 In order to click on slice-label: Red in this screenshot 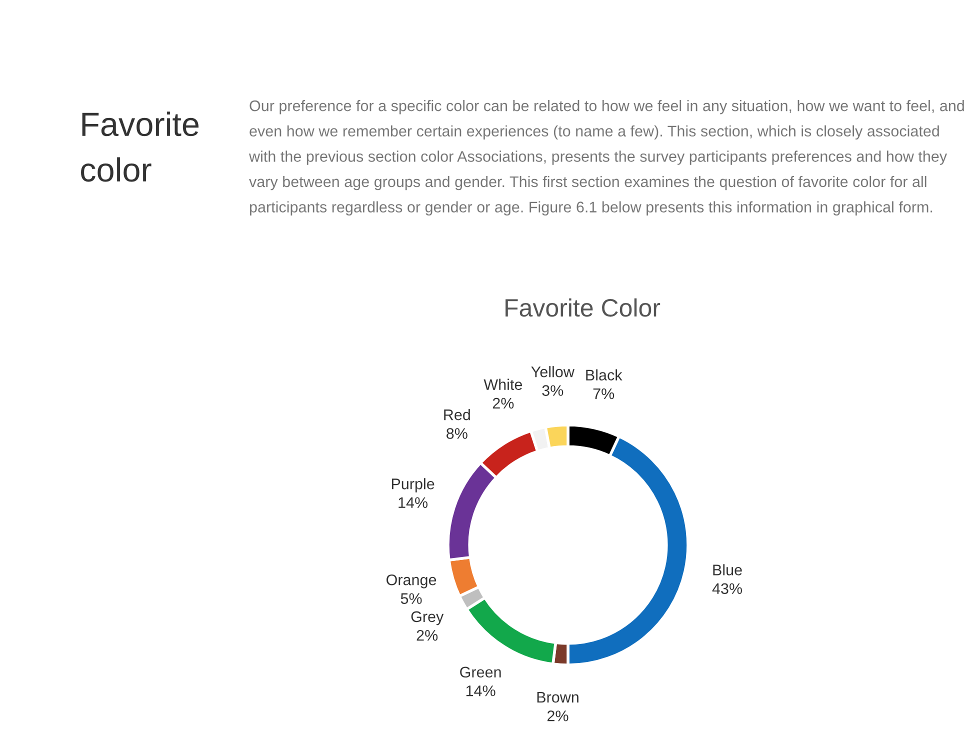, I will do `click(457, 414)`.